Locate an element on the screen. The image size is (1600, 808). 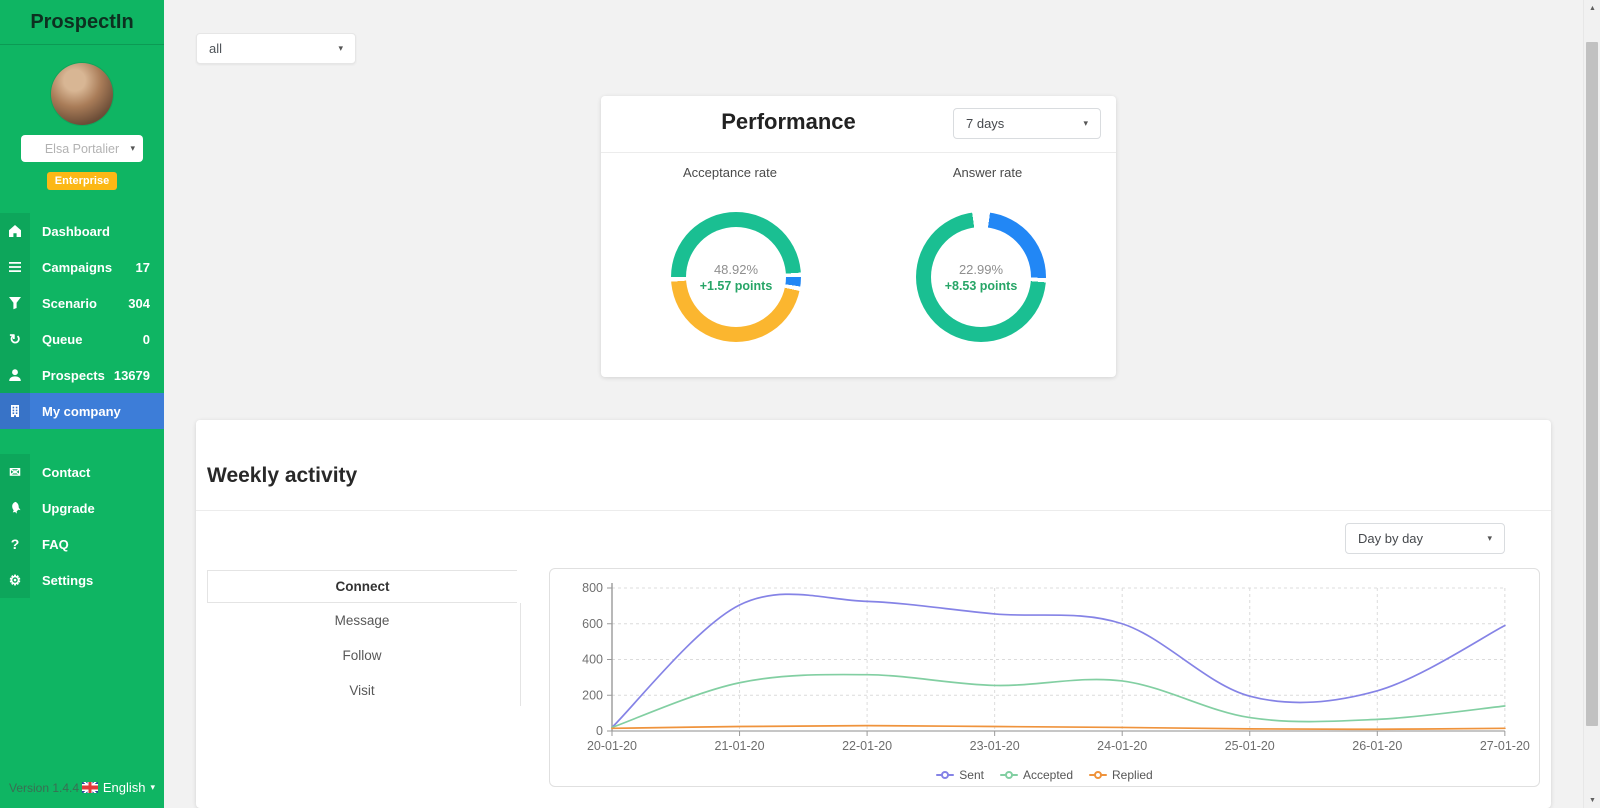
sidebar-item-my-company: My company is located at coordinates (82, 411).